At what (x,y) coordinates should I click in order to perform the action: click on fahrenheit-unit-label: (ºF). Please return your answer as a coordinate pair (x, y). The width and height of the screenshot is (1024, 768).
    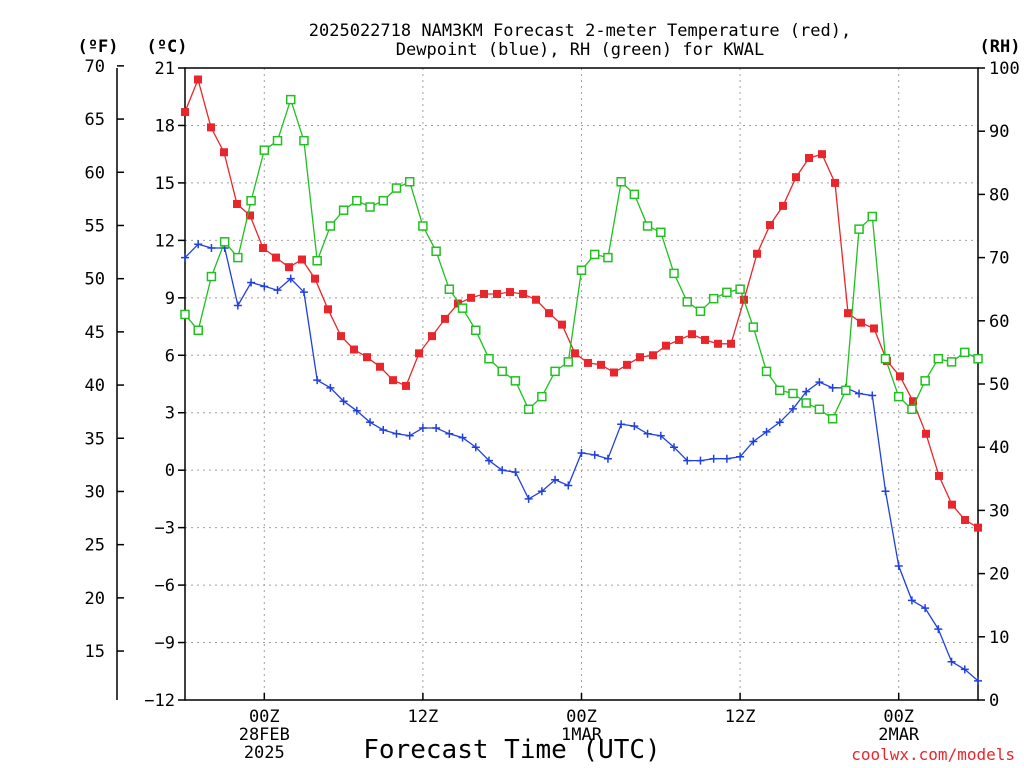
    Looking at the image, I should click on (98, 47).